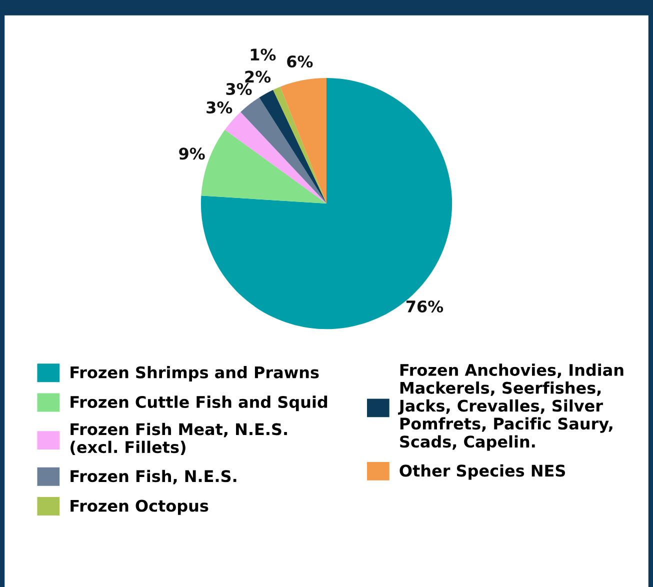 This screenshot has width=653, height=587. Describe the element at coordinates (425, 306) in the screenshot. I see `data-label: 76%` at that location.